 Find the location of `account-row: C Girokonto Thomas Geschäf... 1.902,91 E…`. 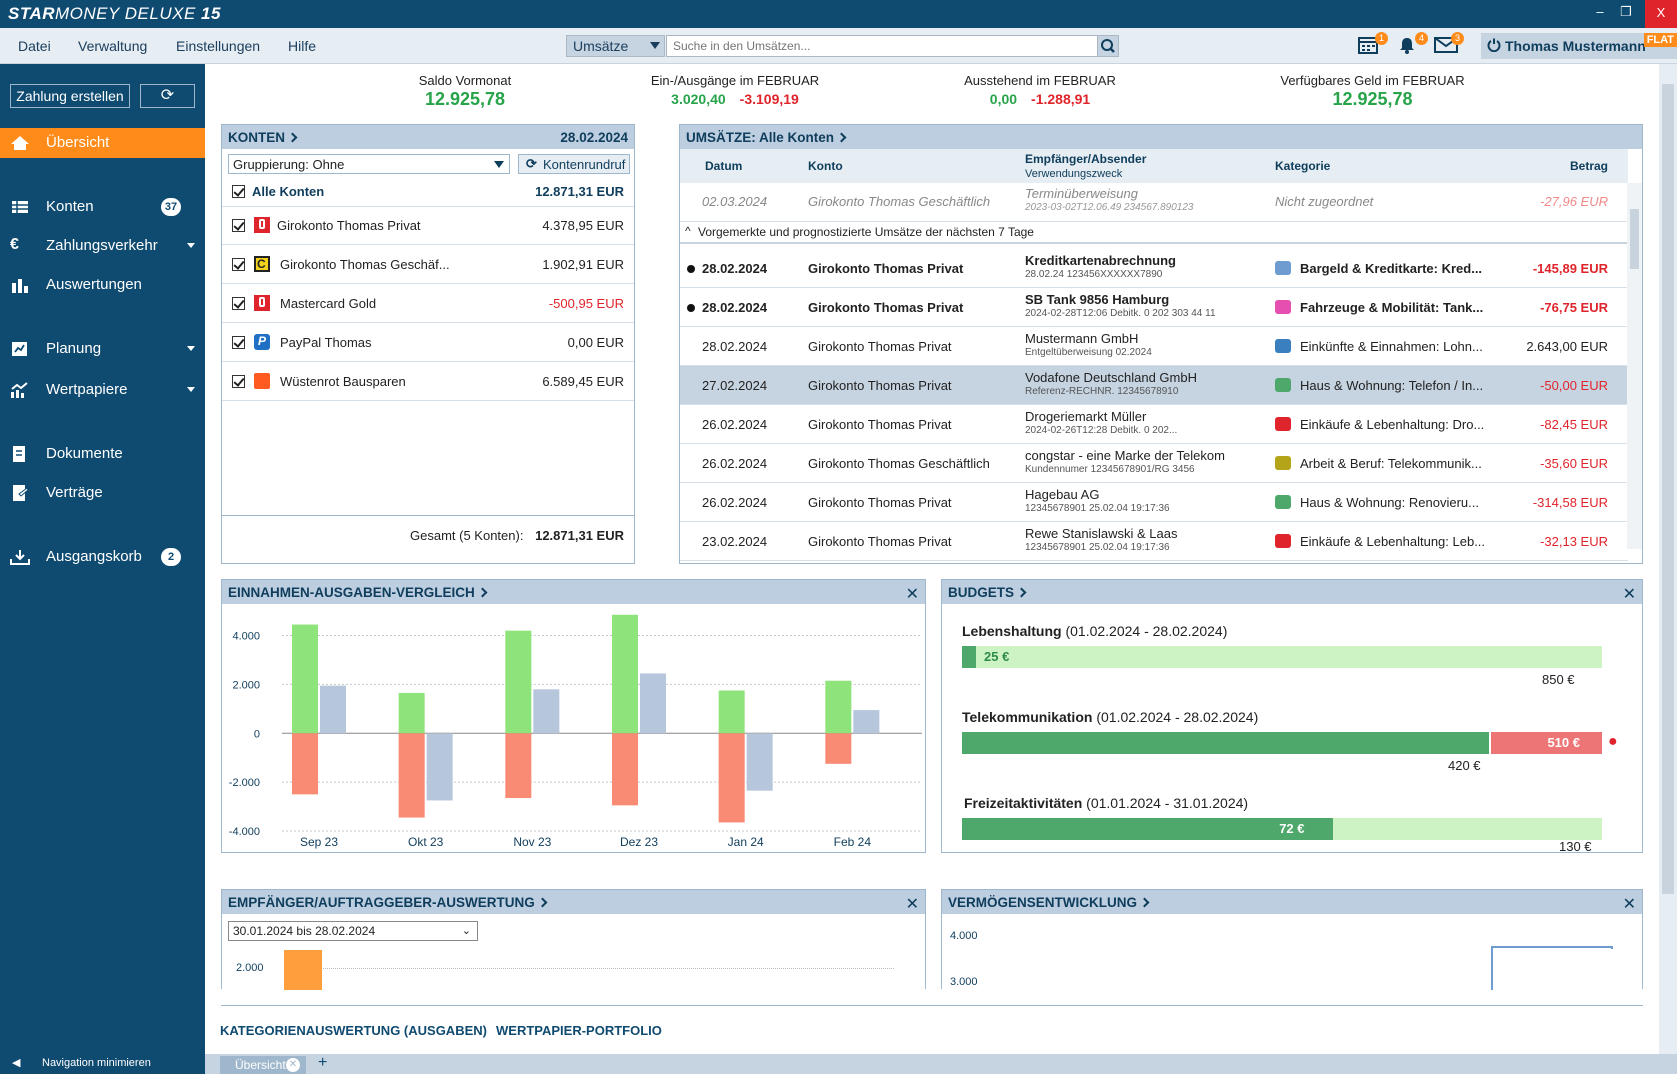

account-row: C Girokonto Thomas Geschäf... 1.902,91 E… is located at coordinates (428, 265).